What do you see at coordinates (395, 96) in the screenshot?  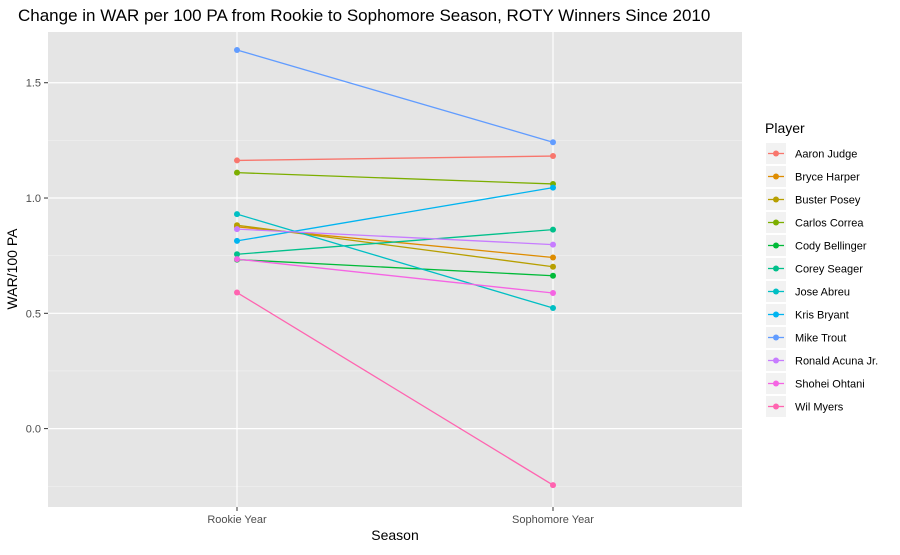 I see `series-line-mike-trout` at bounding box center [395, 96].